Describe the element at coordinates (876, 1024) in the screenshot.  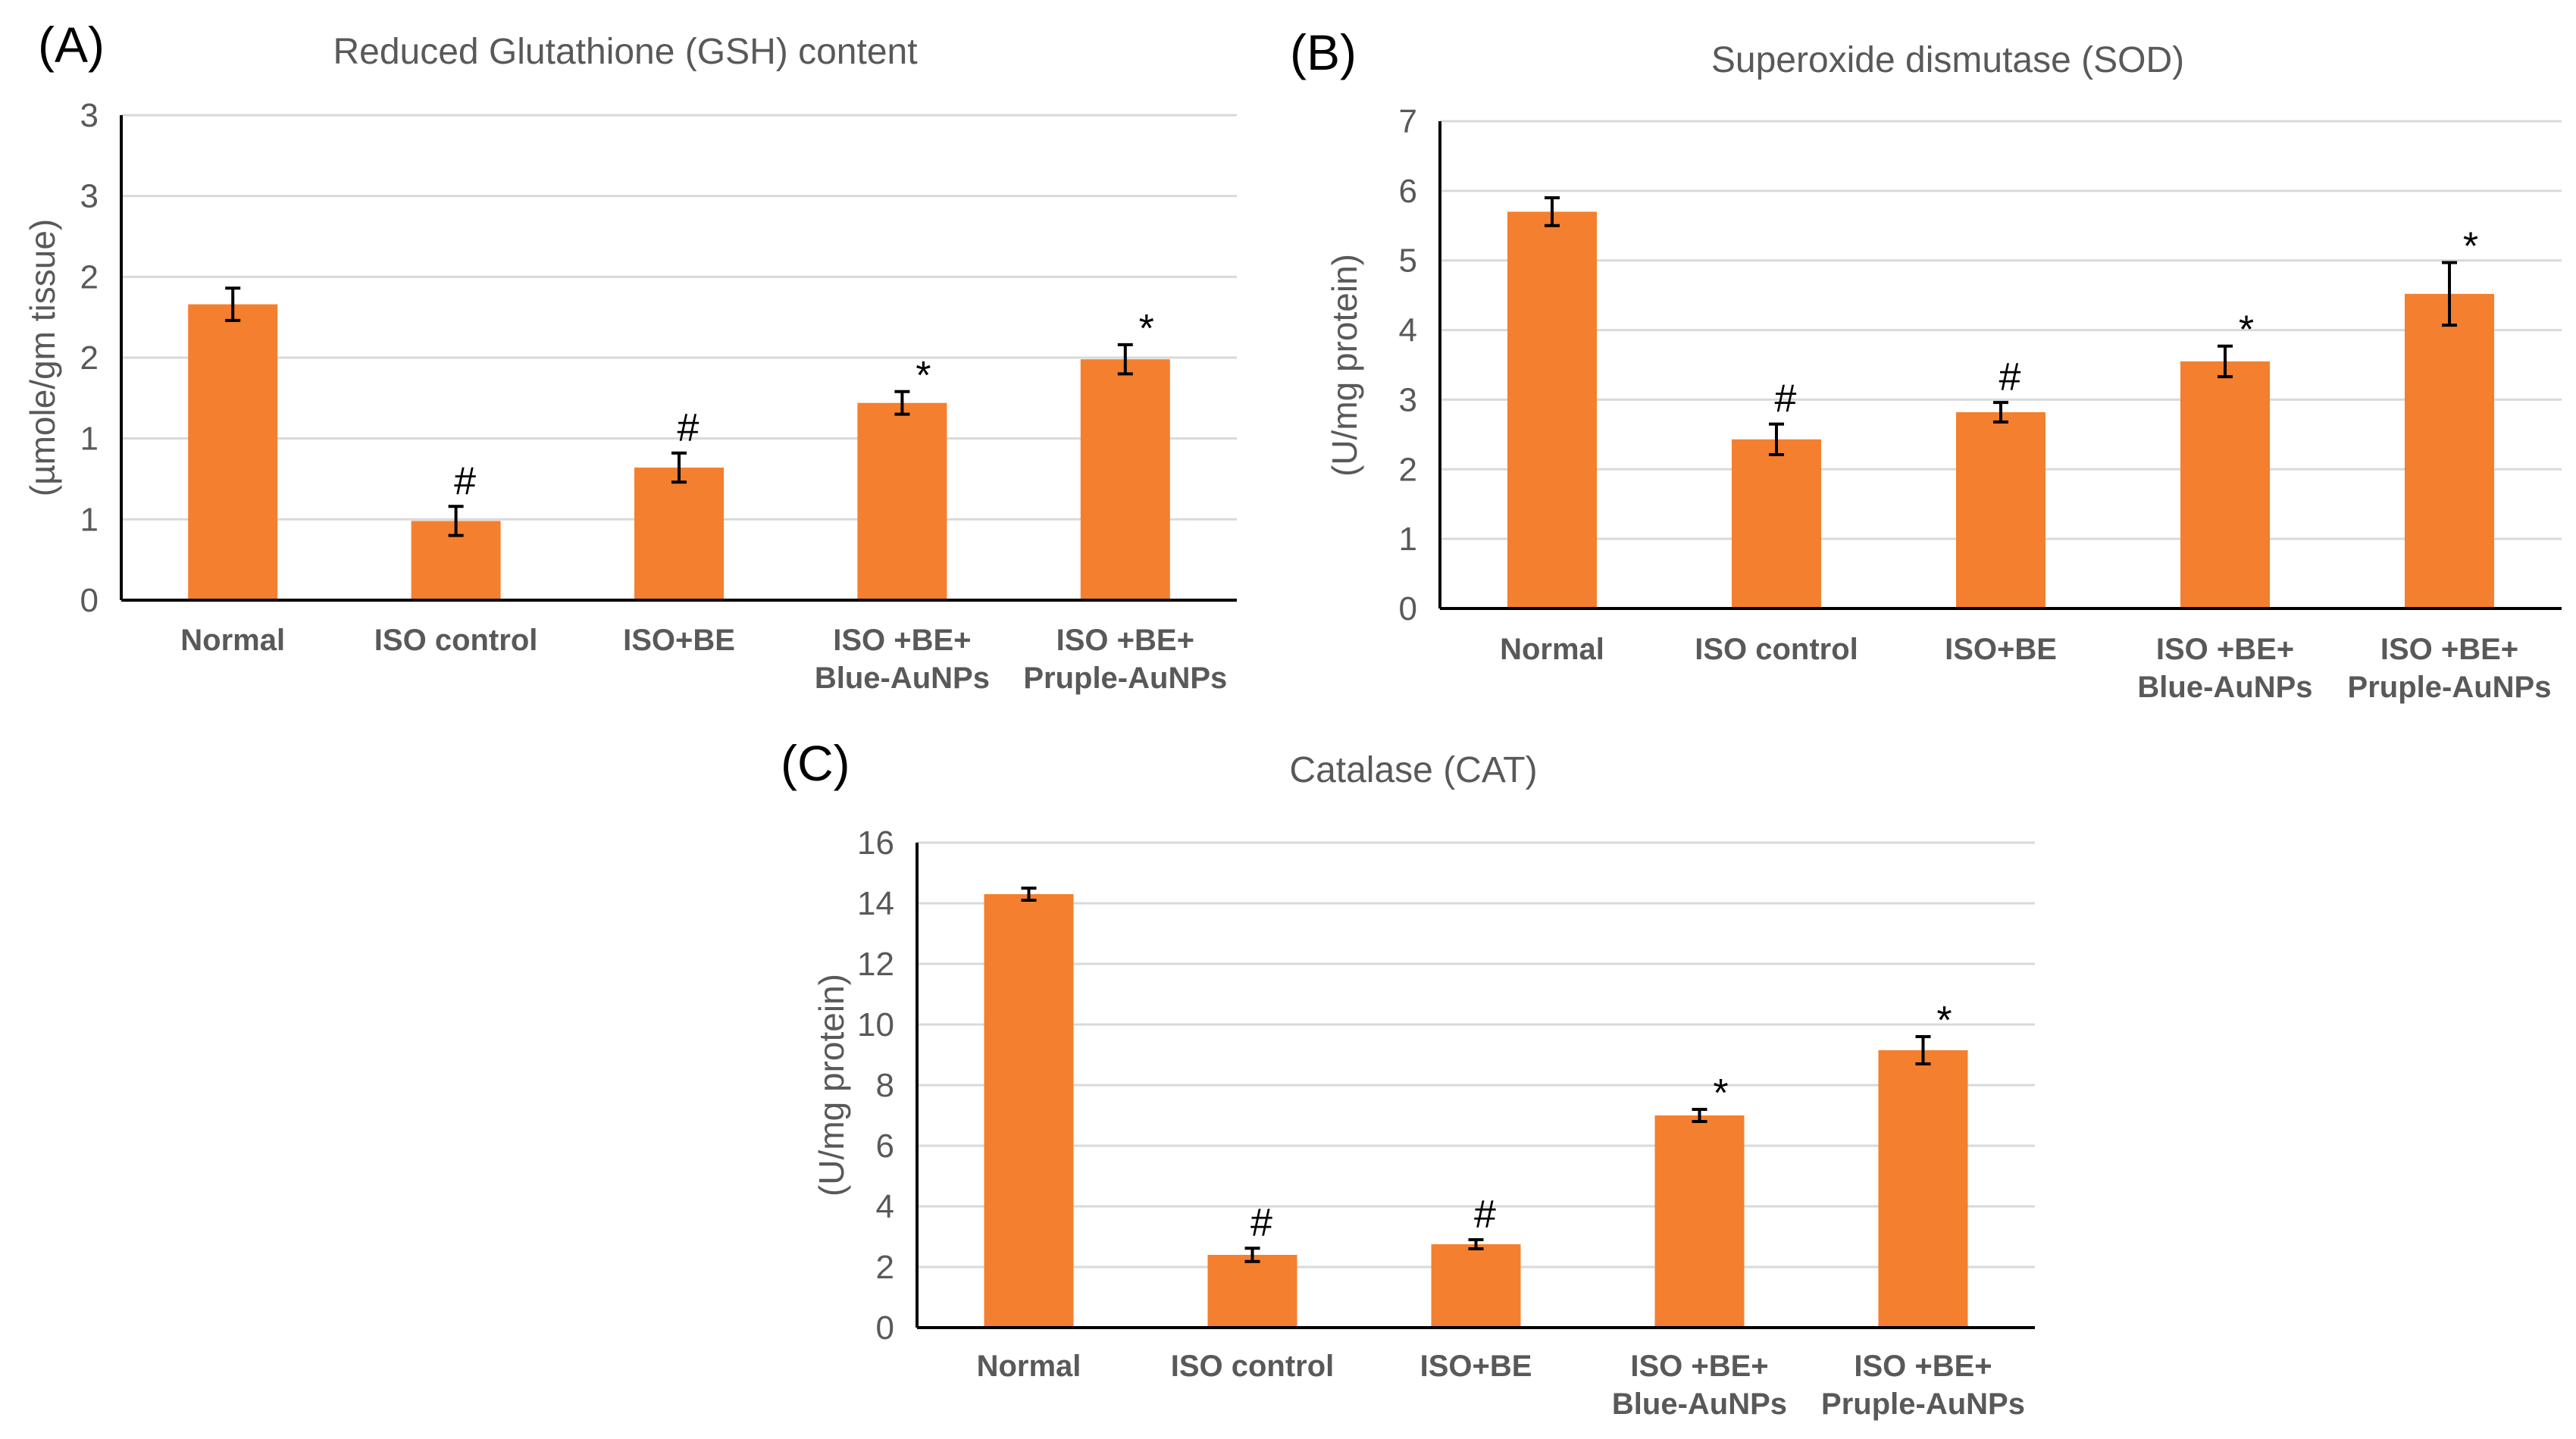
I see `y-tick-label: 10` at that location.